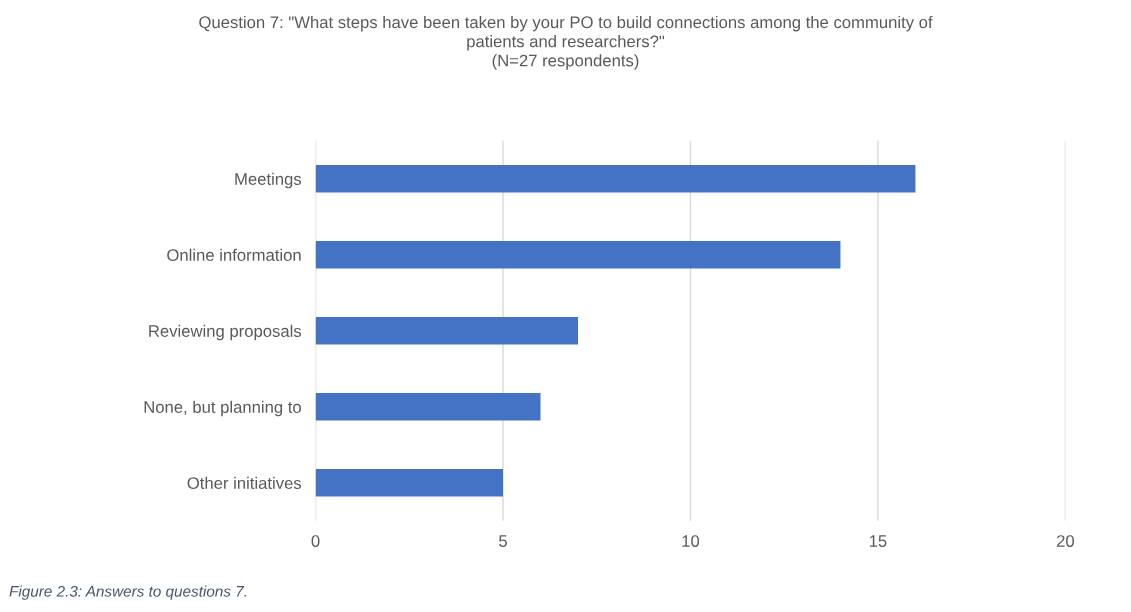 The width and height of the screenshot is (1131, 612). Describe the element at coordinates (878, 541) in the screenshot. I see `x-tick-label: 15` at that location.